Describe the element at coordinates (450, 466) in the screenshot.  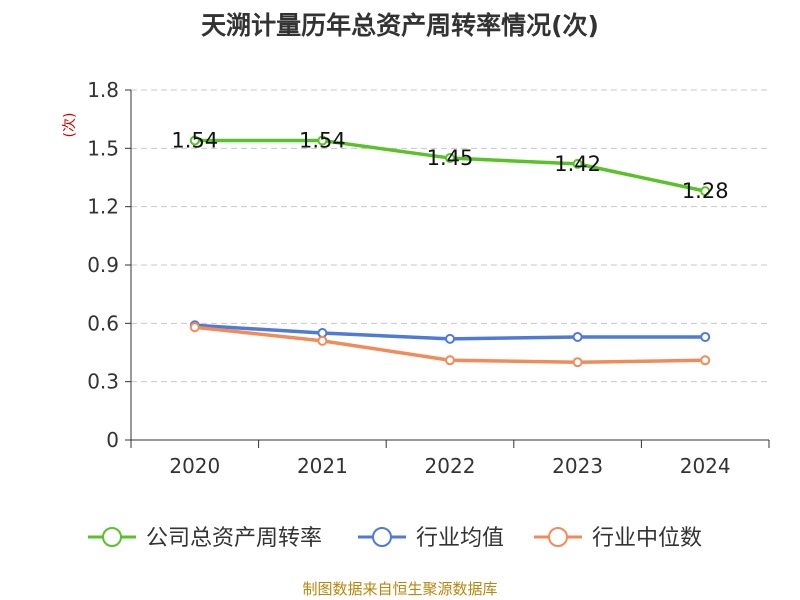
I see `x-tick-label: 2022` at that location.